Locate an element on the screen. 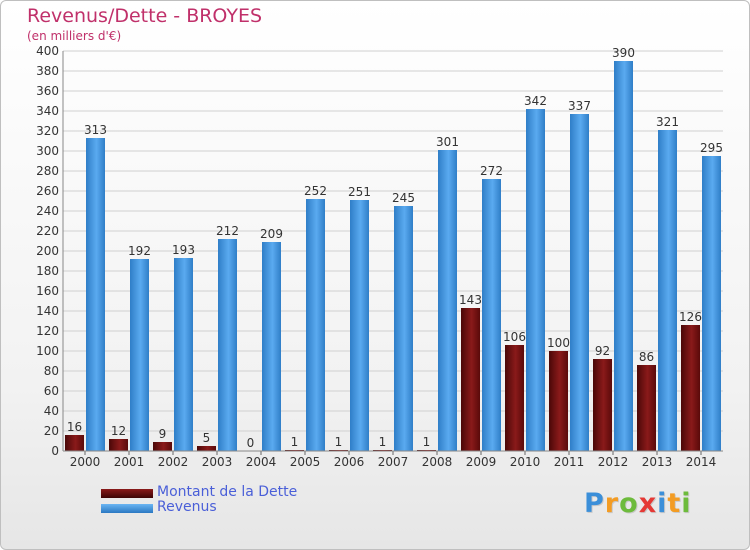 The height and width of the screenshot is (550, 750). chart-title: Revenus/Dette - BROYES is located at coordinates (145, 16).